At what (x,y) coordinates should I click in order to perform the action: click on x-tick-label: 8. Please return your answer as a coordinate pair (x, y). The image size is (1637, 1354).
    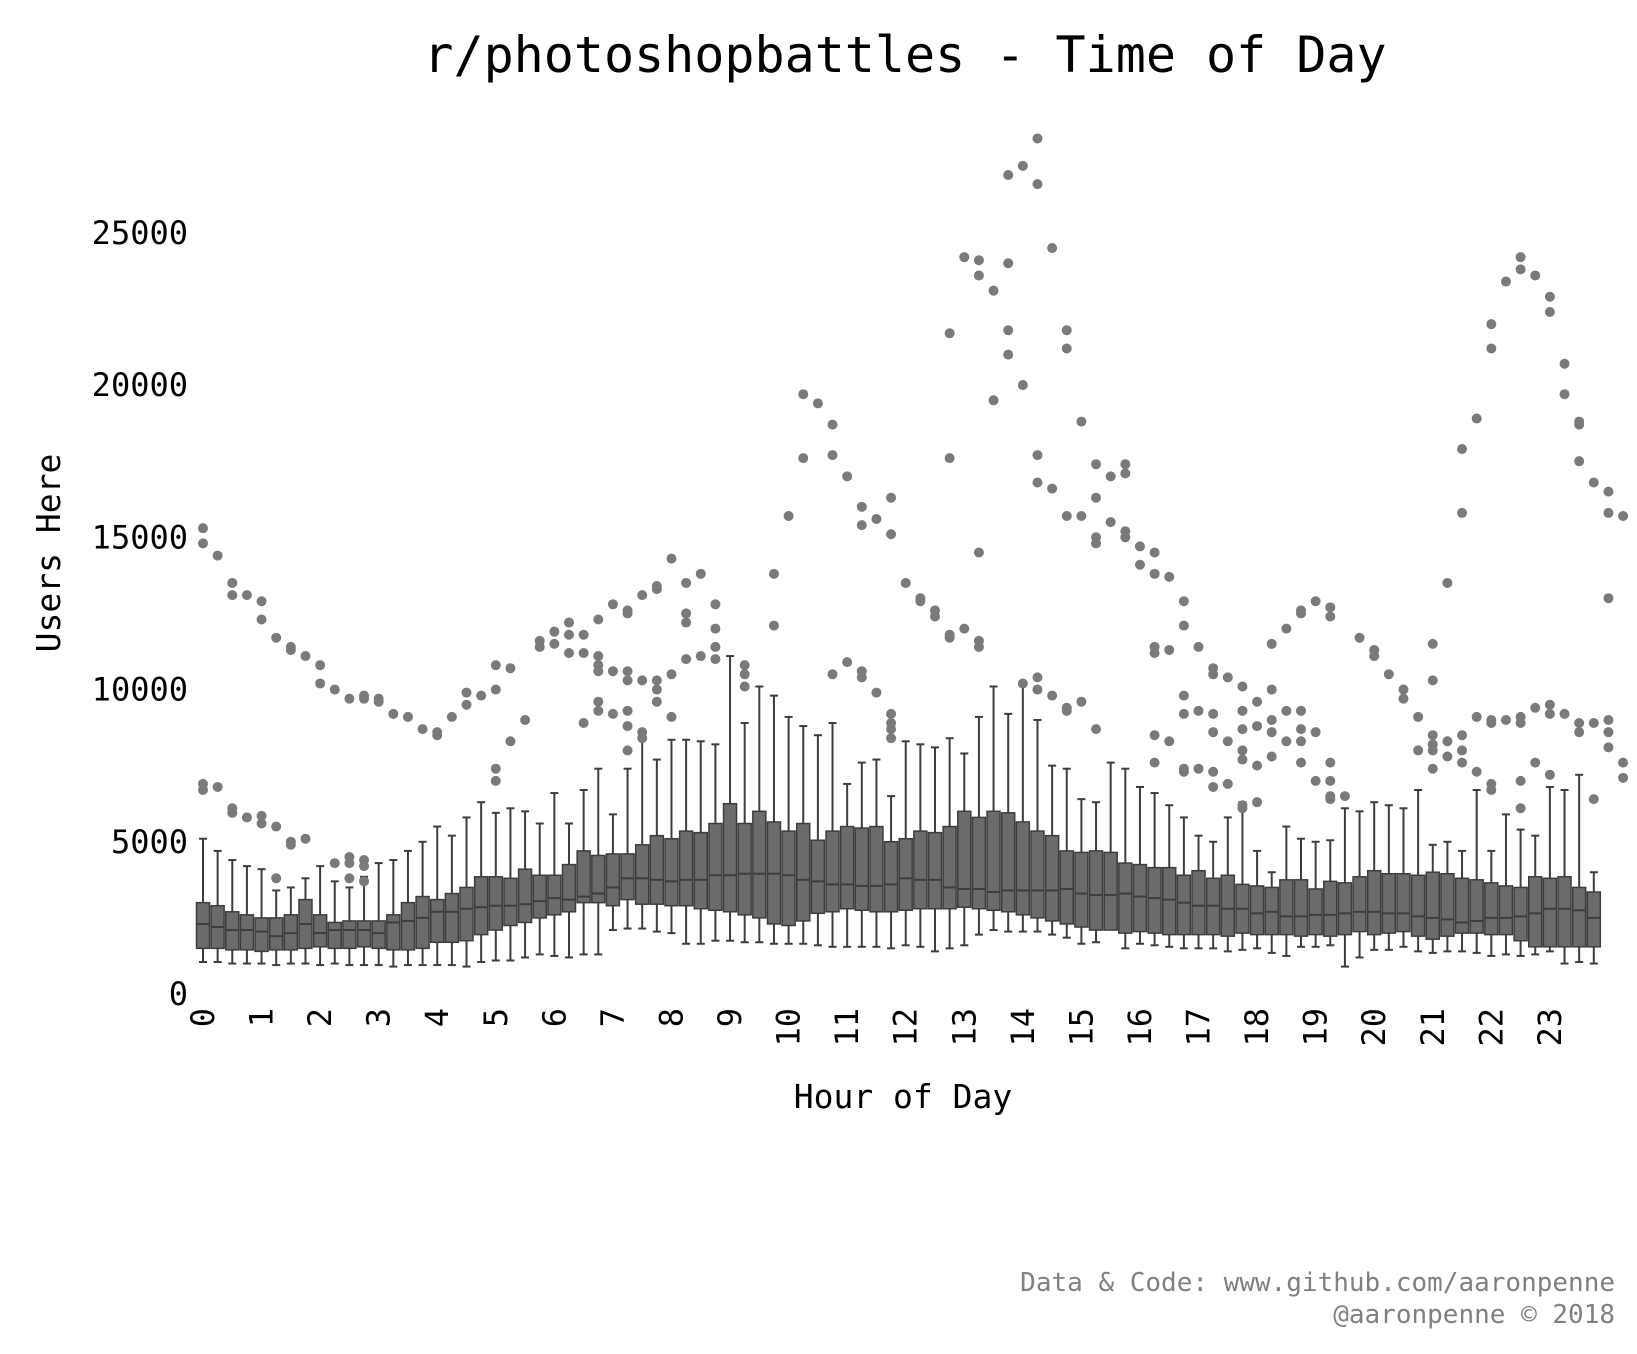
    Looking at the image, I should click on (671, 1017).